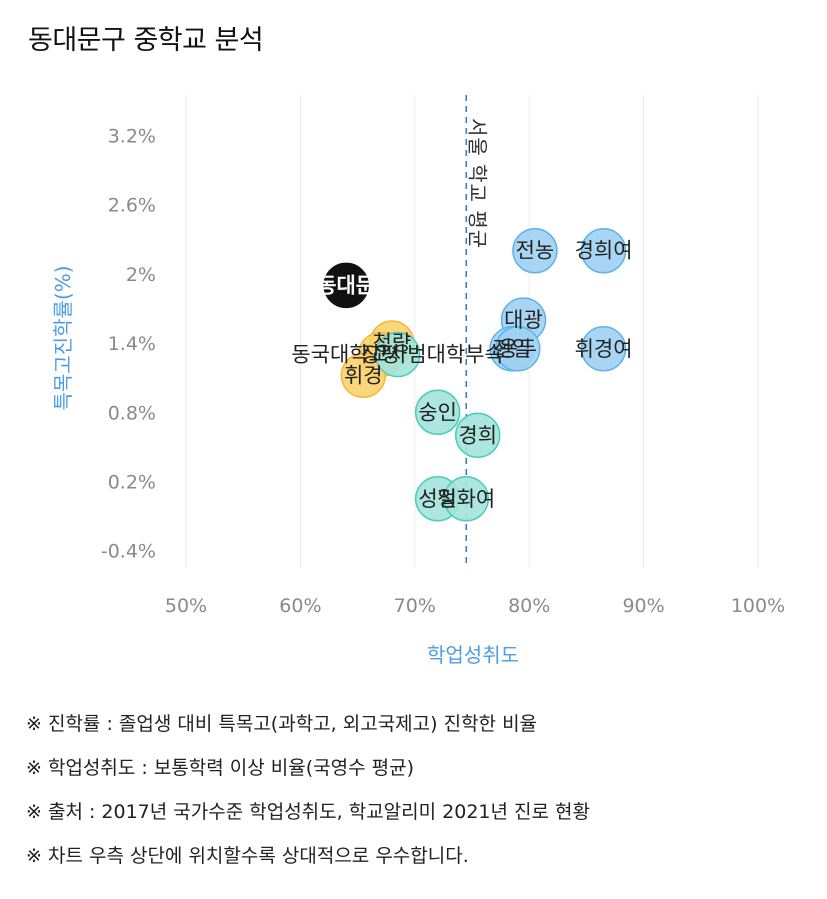 The height and width of the screenshot is (899, 827). I want to click on bubbles, so click(475, 374).